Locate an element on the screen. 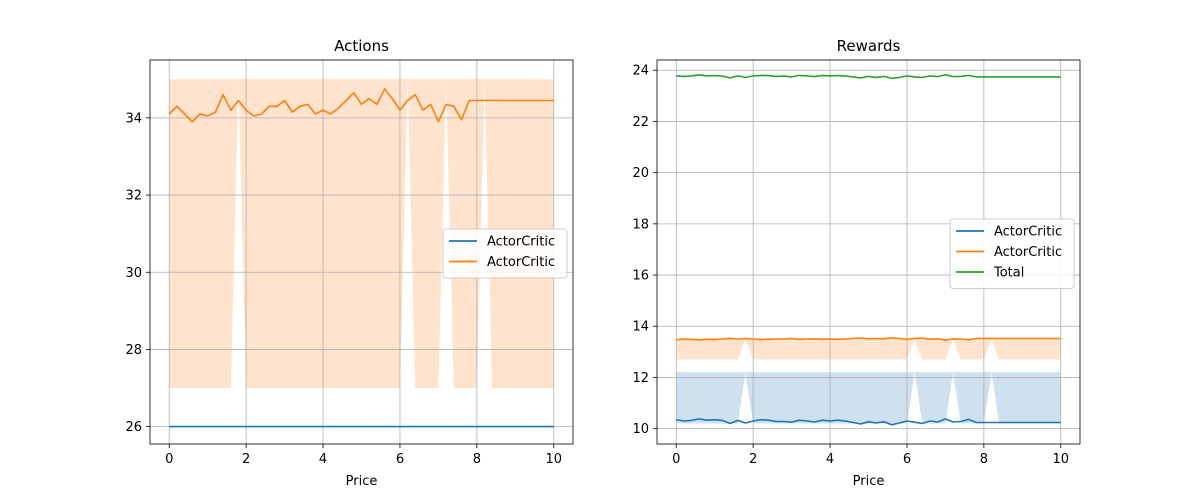  actions-xtick-label-4: 8 is located at coordinates (477, 459).